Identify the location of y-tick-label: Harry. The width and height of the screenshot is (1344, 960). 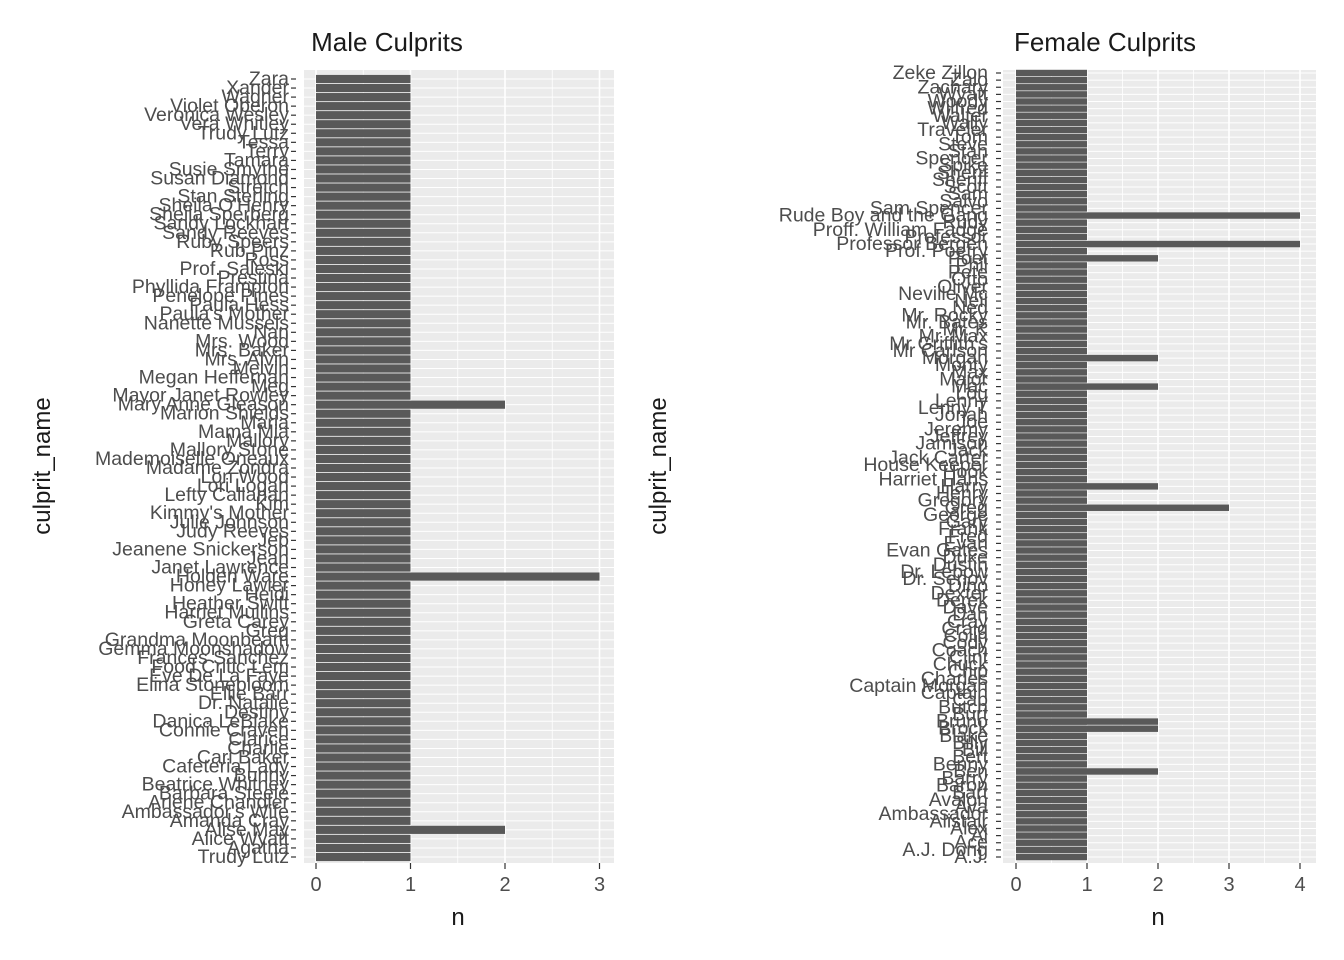
(964, 486).